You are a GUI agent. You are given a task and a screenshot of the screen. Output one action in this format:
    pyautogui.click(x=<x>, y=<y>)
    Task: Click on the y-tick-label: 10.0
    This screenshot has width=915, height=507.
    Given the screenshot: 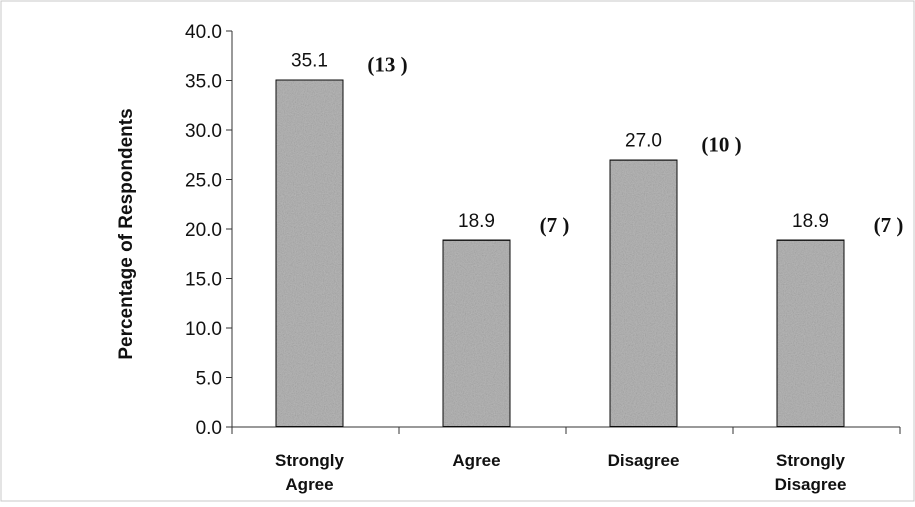 What is the action you would take?
    pyautogui.click(x=203, y=329)
    